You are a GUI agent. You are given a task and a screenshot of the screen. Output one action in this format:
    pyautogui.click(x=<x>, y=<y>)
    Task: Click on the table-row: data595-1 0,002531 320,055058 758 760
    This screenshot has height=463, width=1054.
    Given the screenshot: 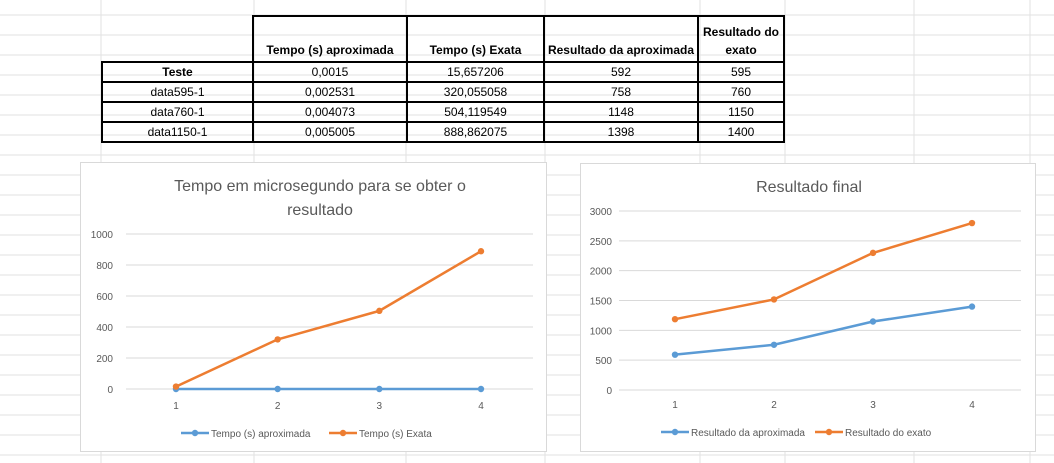 What is the action you would take?
    pyautogui.click(x=443, y=92)
    